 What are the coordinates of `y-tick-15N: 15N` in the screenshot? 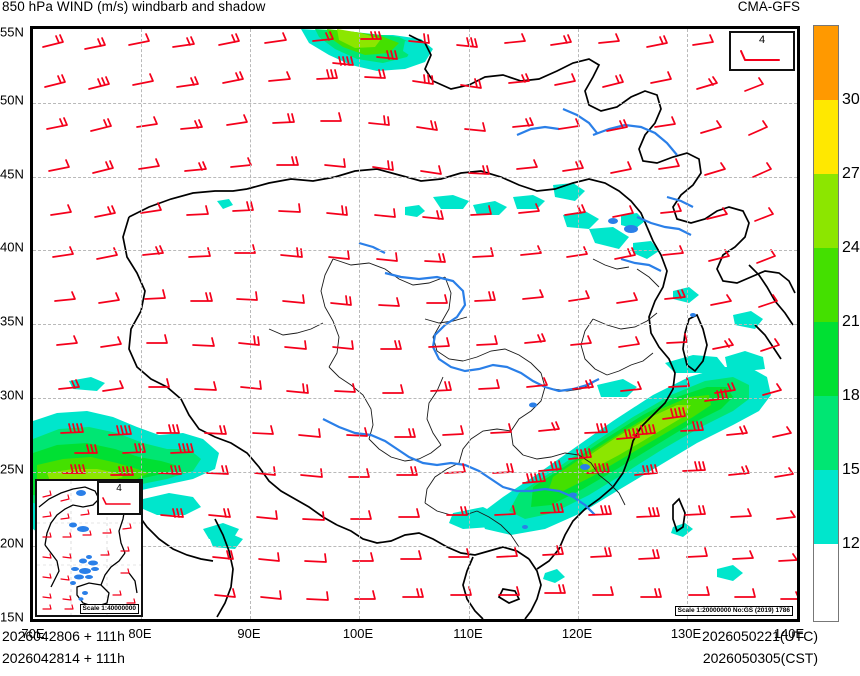 It's located at (12, 617).